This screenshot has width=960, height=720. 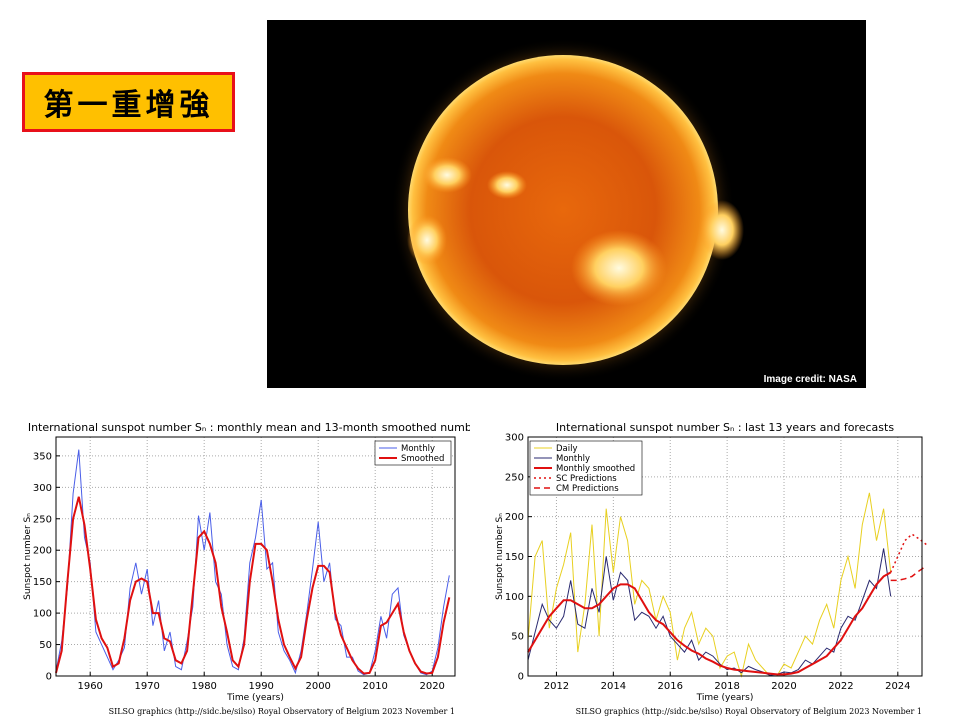 I want to click on x-tick-label: 1990, so click(x=260, y=686).